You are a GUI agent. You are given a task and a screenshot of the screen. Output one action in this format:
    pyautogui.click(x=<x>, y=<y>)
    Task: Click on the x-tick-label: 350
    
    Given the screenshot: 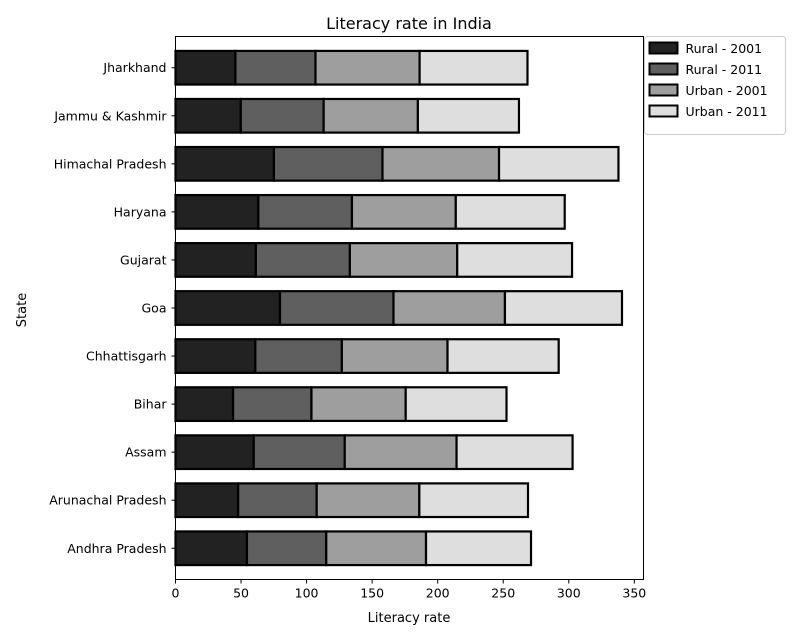 What is the action you would take?
    pyautogui.click(x=634, y=593)
    